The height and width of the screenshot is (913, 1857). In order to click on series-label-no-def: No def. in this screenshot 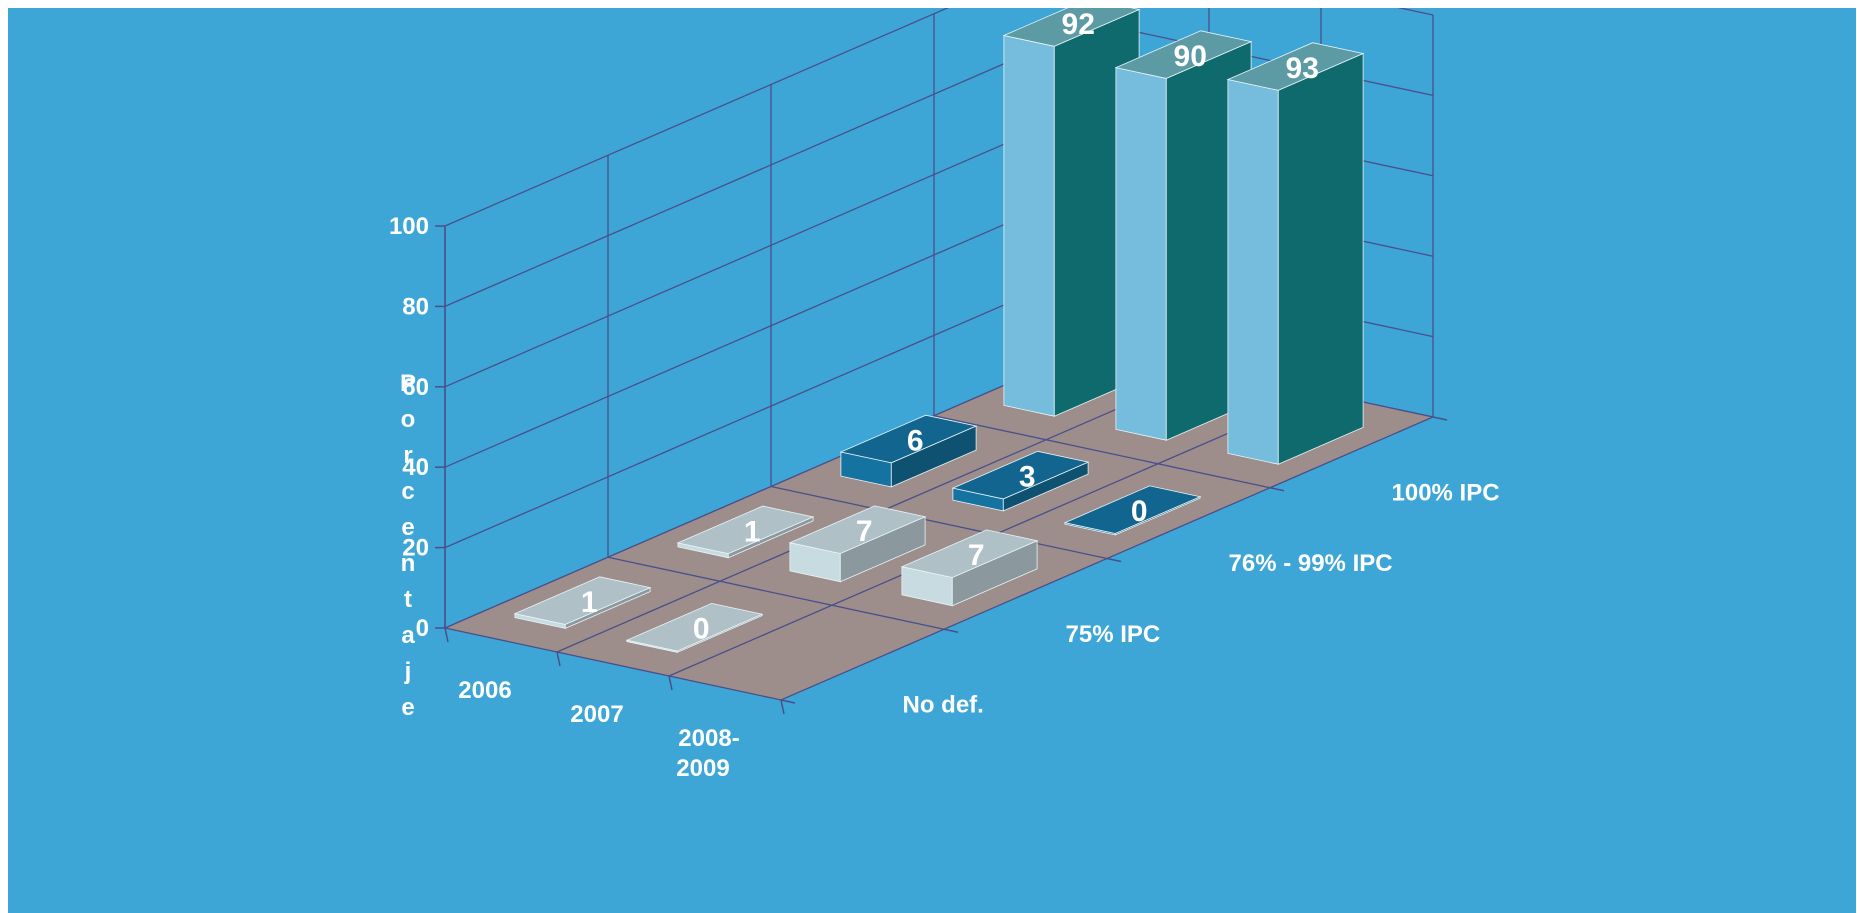, I will do `click(943, 705)`.